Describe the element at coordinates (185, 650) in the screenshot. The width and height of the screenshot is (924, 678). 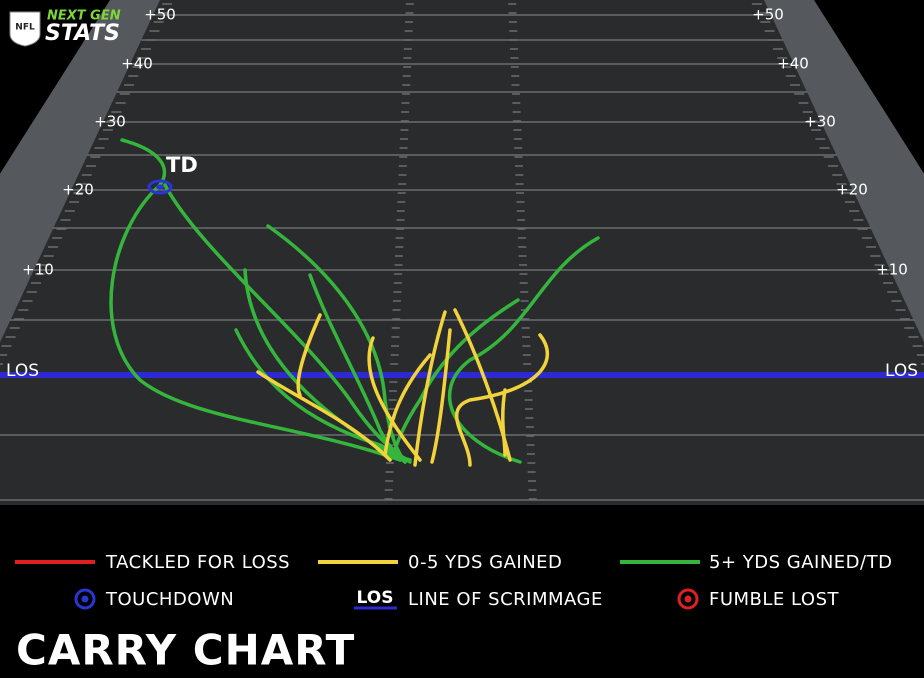
I see `title: CARRY CHART` at that location.